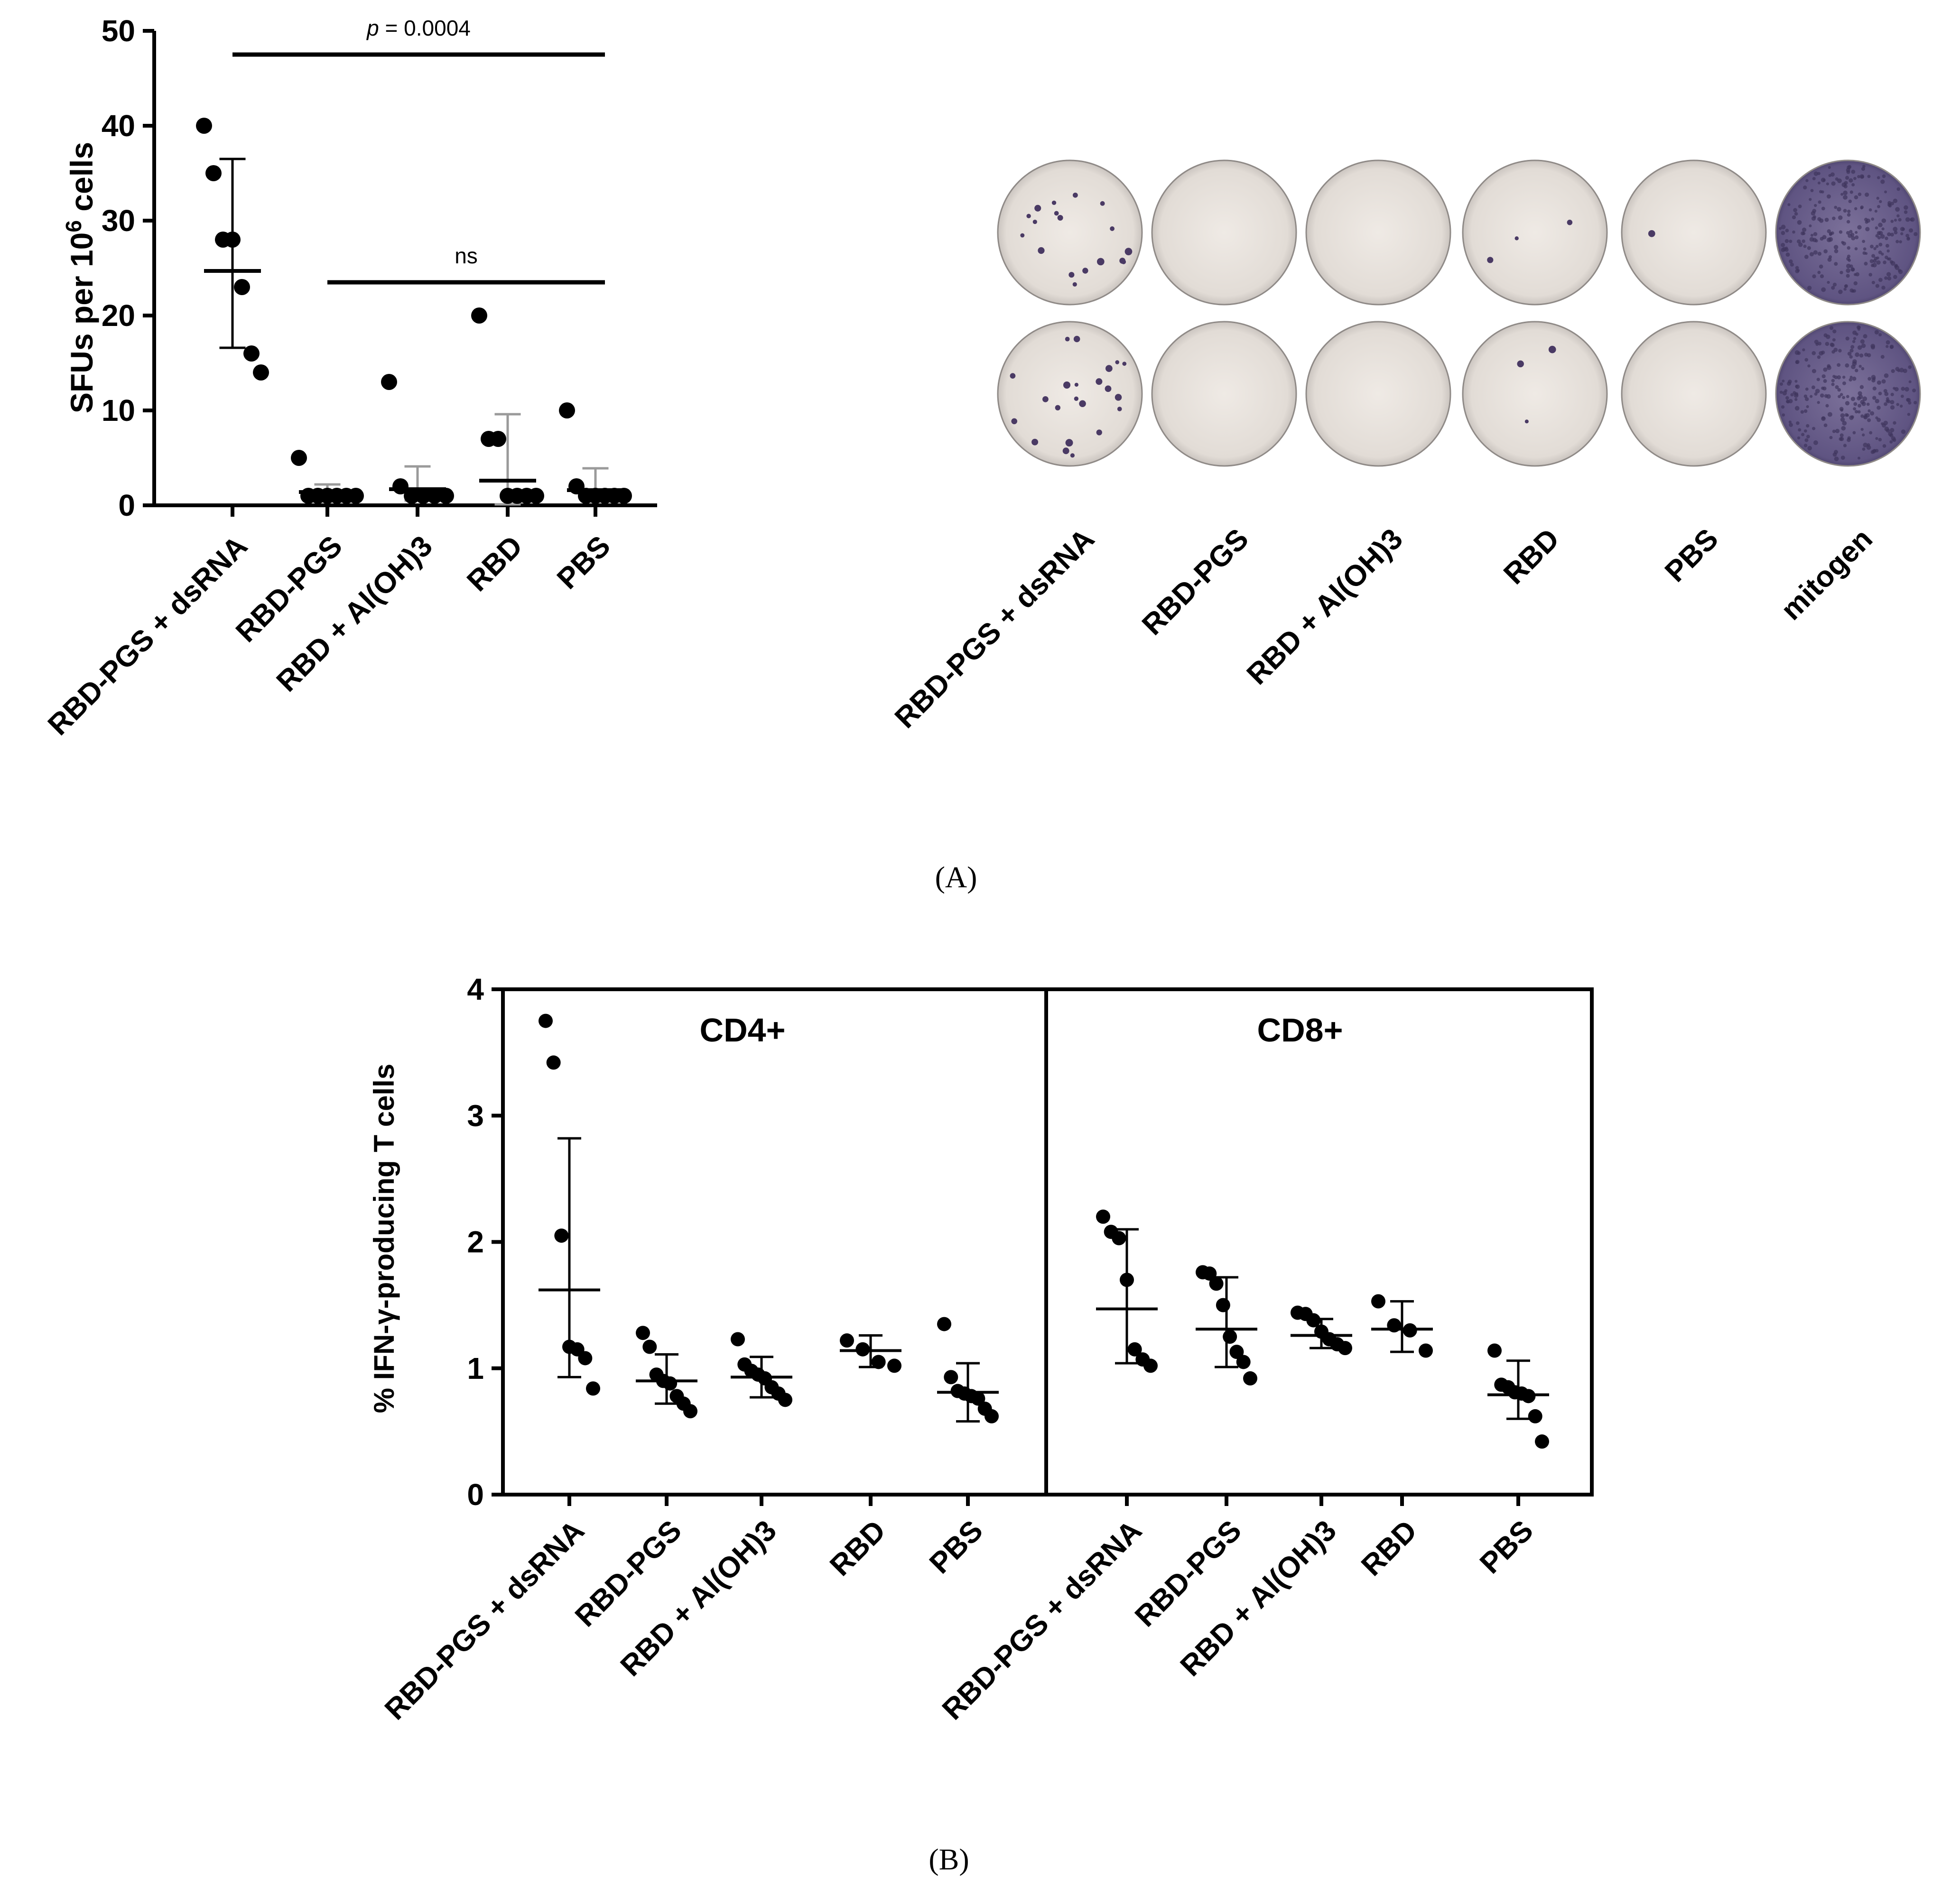  Describe the element at coordinates (1694, 232) in the screenshot. I see `elispot-well-plate` at that location.